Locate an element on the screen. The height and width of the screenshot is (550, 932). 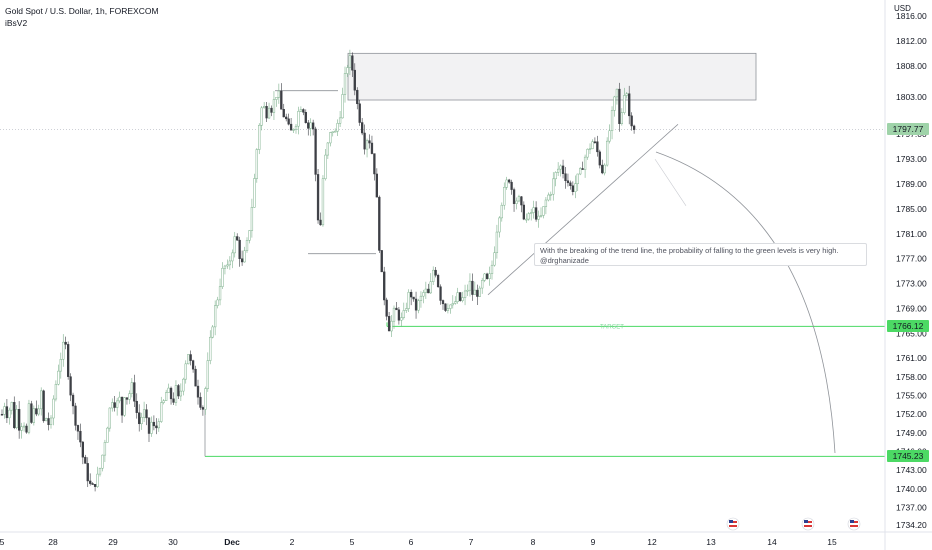
trend-line is located at coordinates (583, 209).